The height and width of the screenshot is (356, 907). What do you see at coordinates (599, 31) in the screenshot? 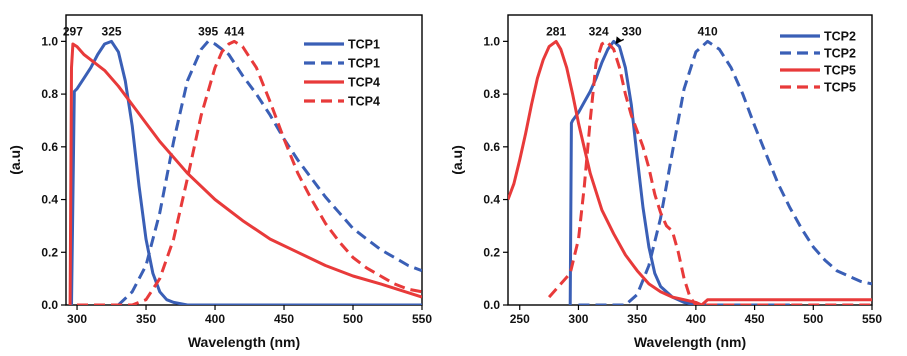
I see `peak-annotation: 324` at bounding box center [599, 31].